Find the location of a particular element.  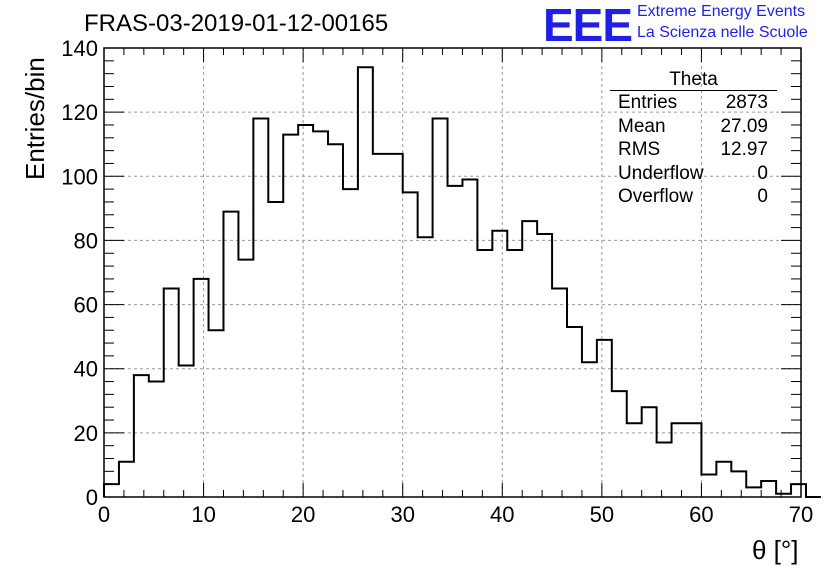

stats-value: 27.09 is located at coordinates (744, 126).